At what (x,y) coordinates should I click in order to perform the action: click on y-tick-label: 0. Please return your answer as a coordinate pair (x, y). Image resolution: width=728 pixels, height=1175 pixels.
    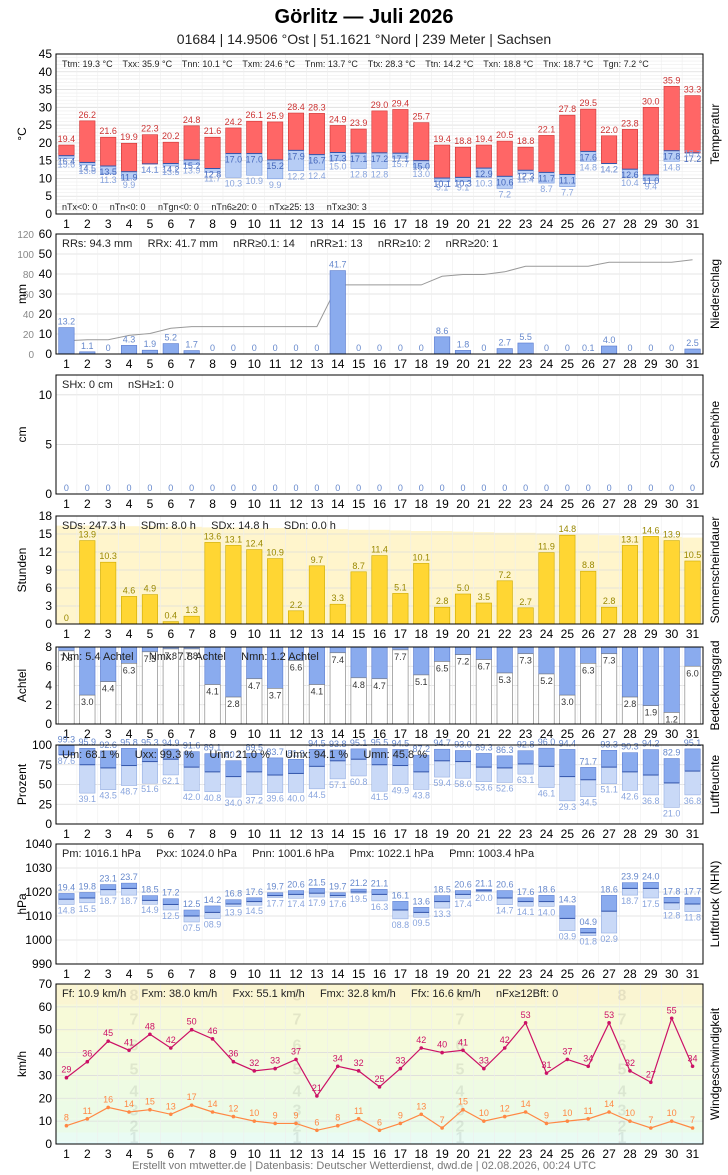
    Looking at the image, I should click on (48, 494).